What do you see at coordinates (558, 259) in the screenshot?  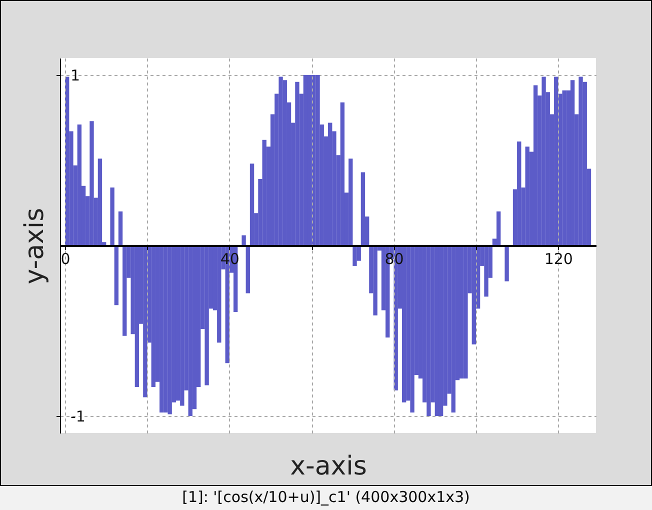 I see `x-tick-label: 120` at bounding box center [558, 259].